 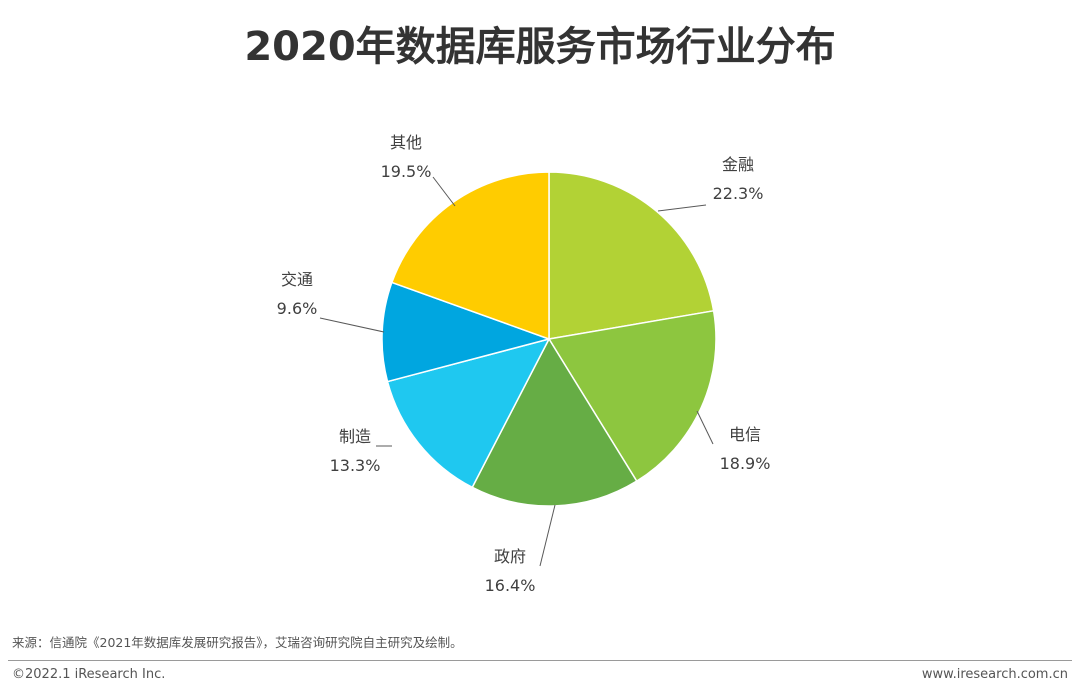 I want to click on slice-label-6: 其他, so click(x=406, y=142).